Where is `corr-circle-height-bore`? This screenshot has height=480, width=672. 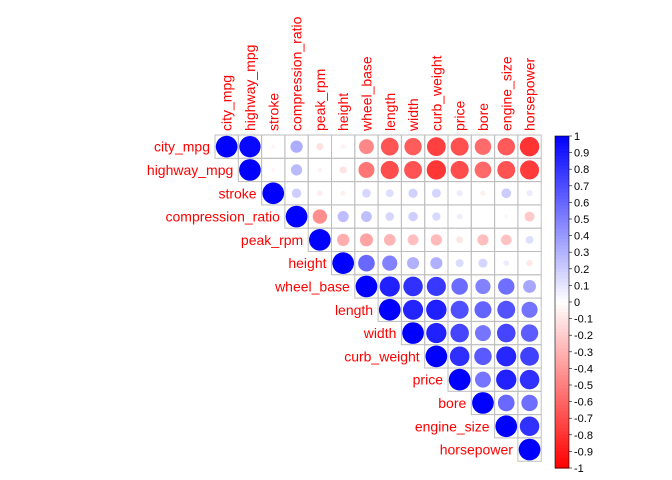
corr-circle-height-bore is located at coordinates (483, 263).